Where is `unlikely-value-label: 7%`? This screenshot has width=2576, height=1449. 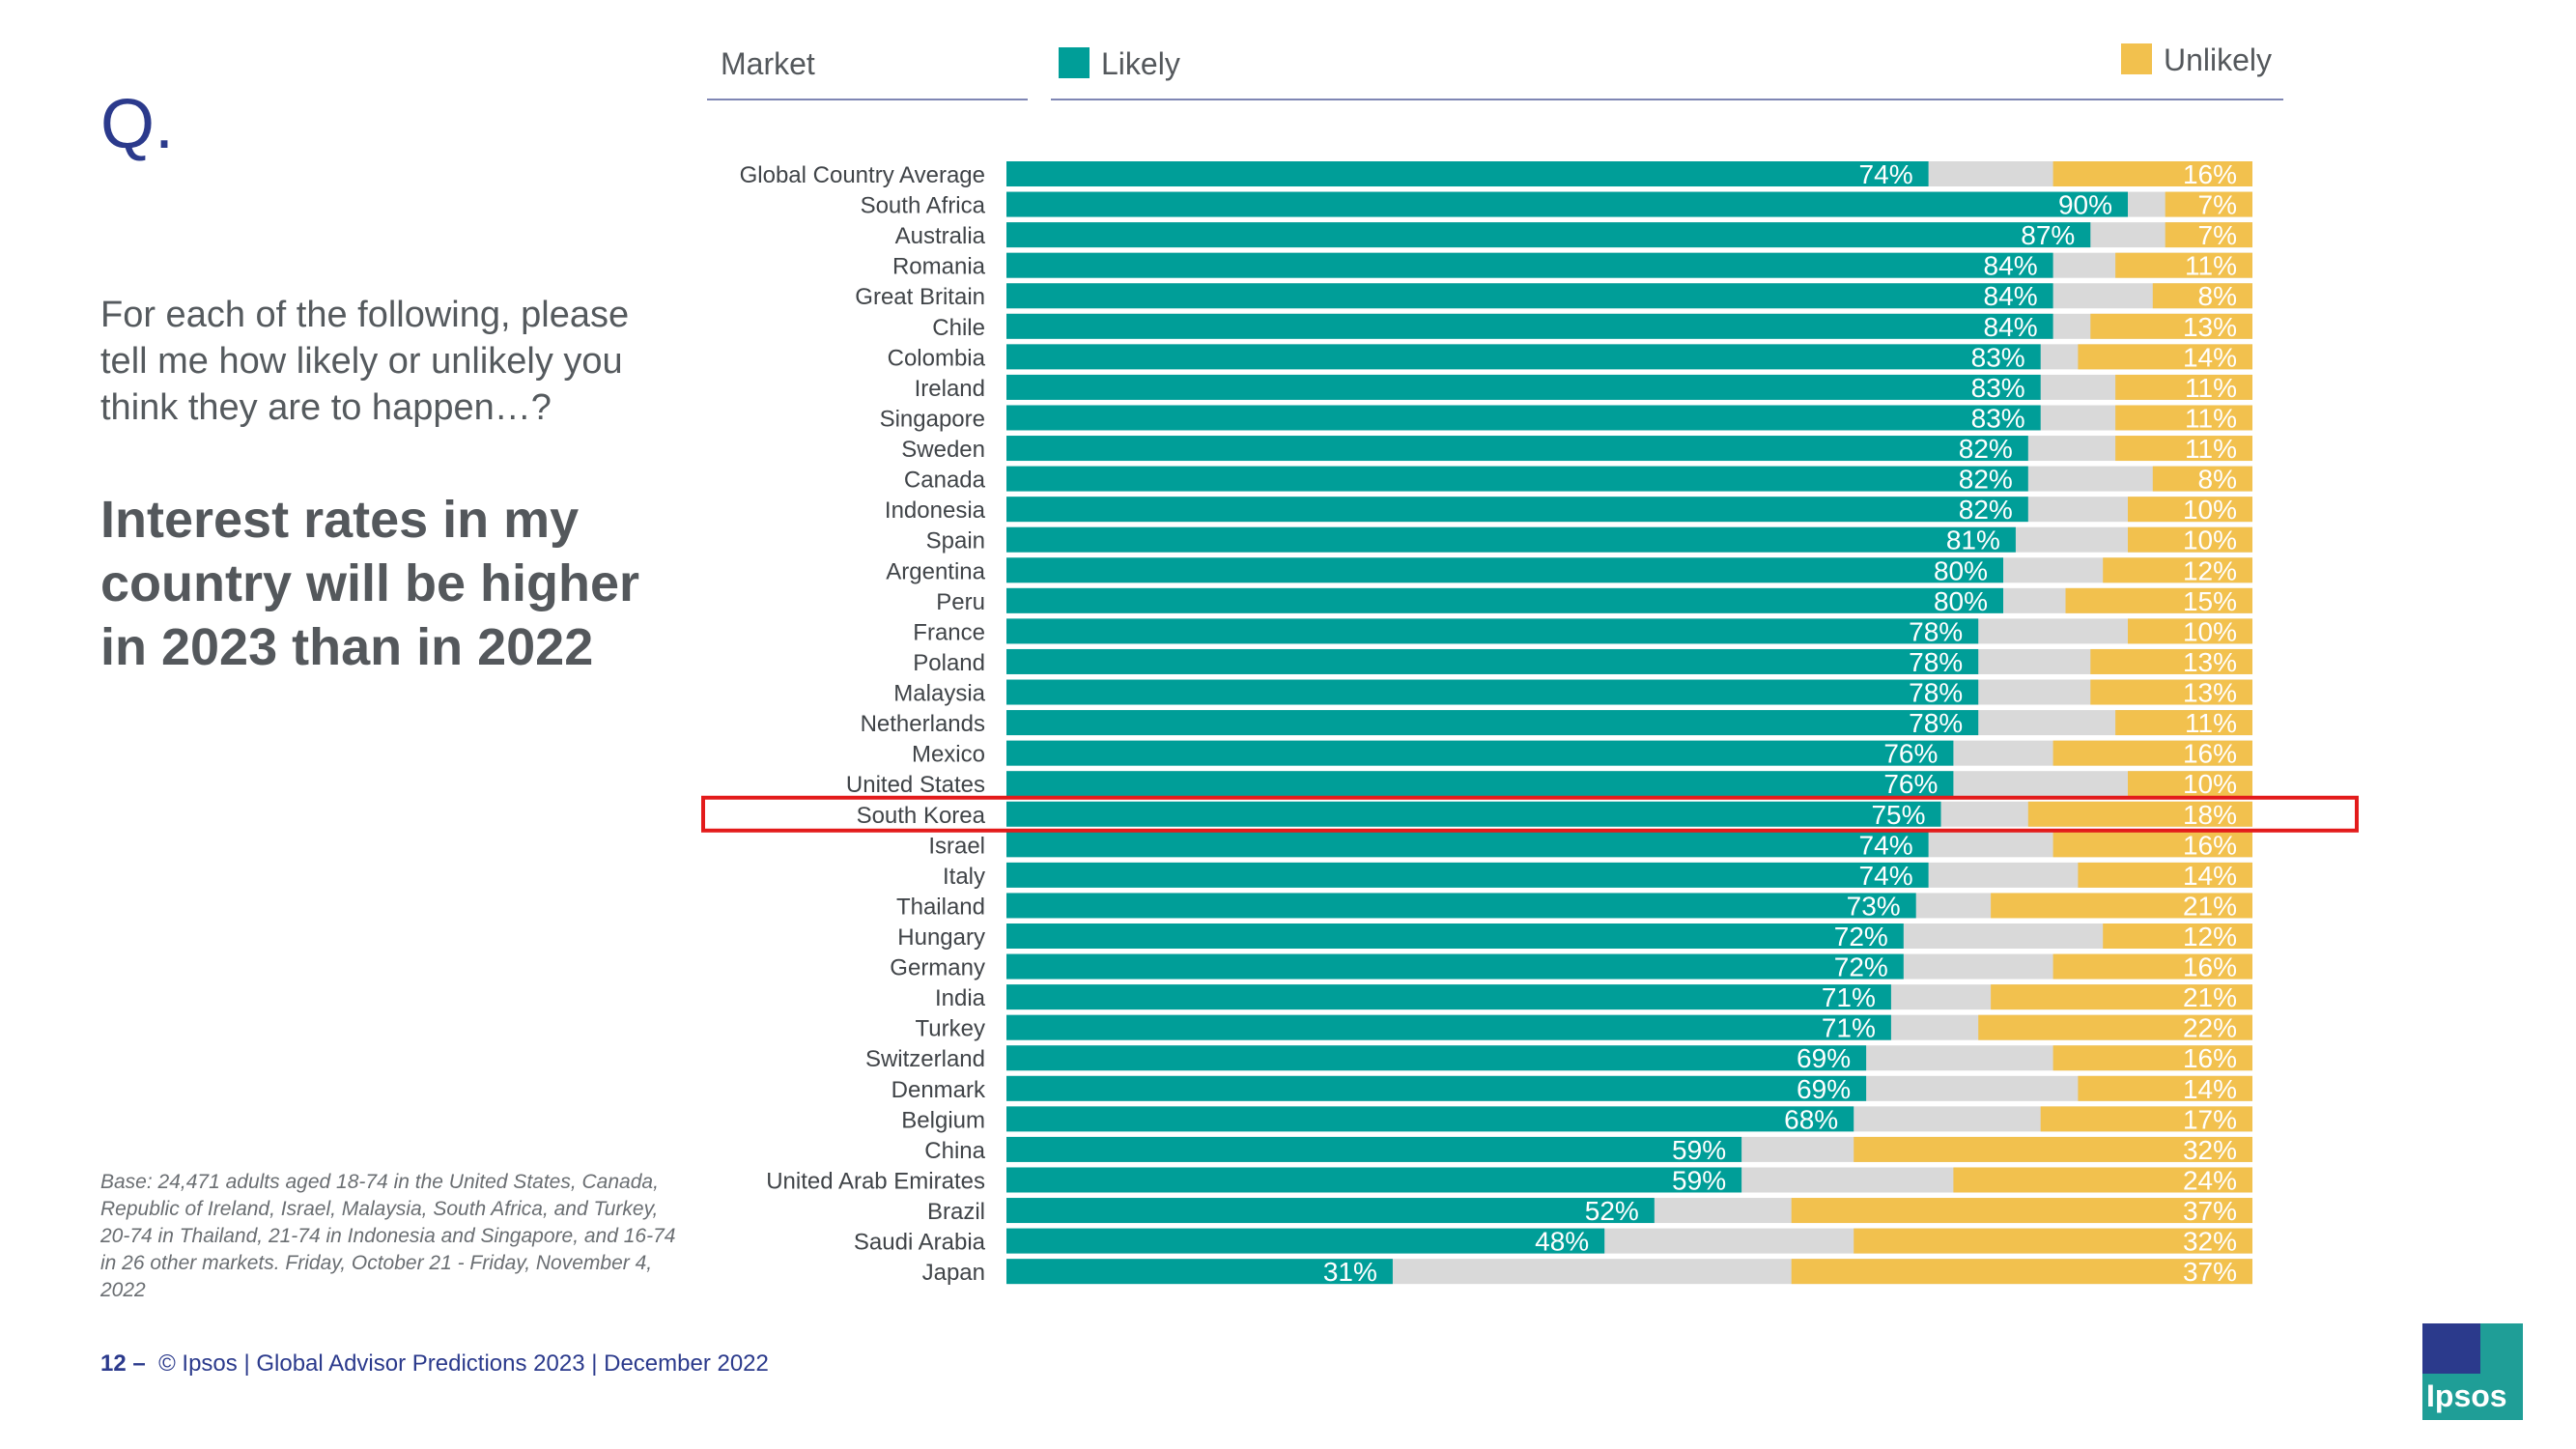 unlikely-value-label: 7% is located at coordinates (2217, 205).